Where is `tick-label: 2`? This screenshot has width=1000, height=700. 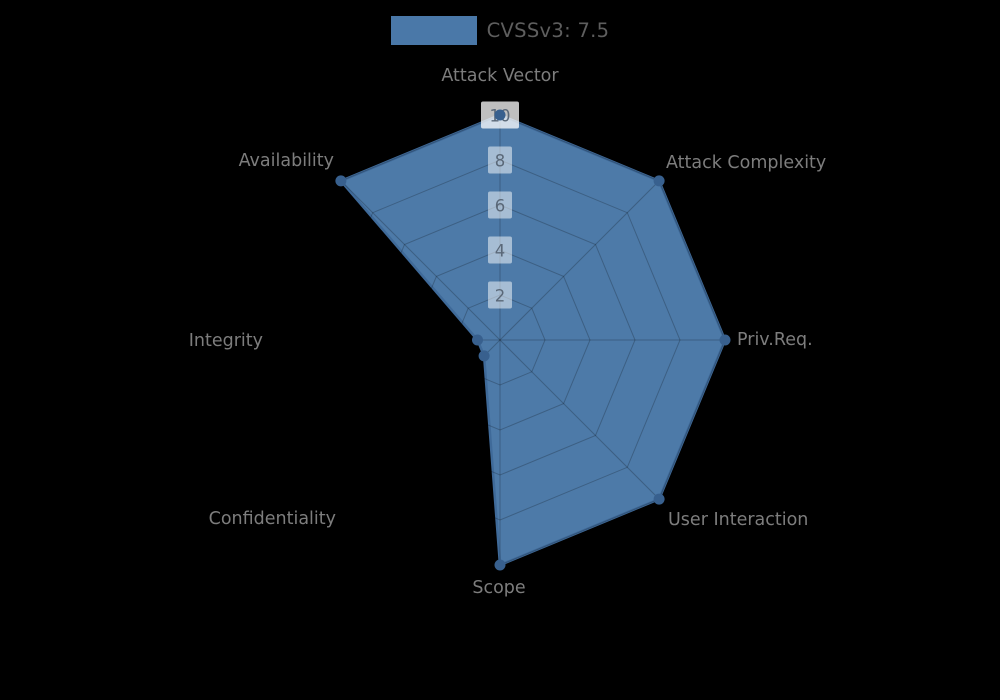 tick-label: 2 is located at coordinates (500, 296).